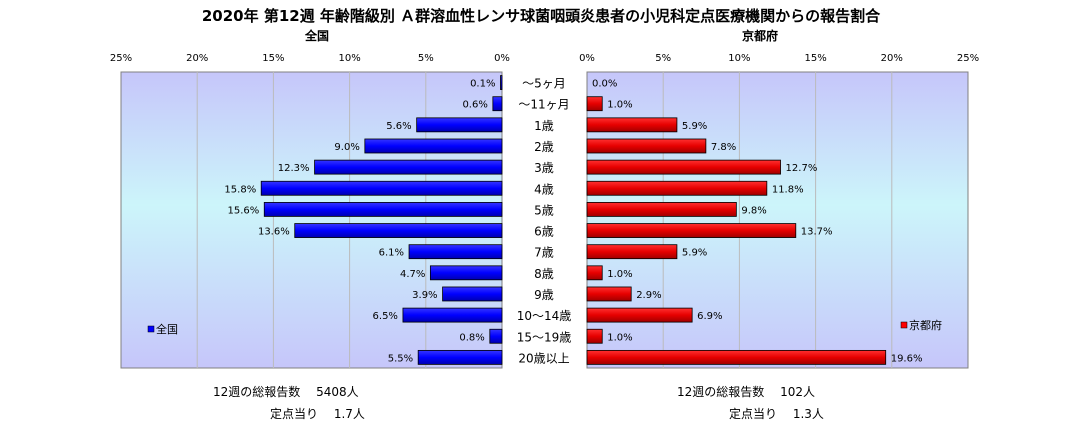 This screenshot has width=1083, height=429. What do you see at coordinates (391, 253) in the screenshot?
I see `left-data-label: 6.1%` at bounding box center [391, 253].